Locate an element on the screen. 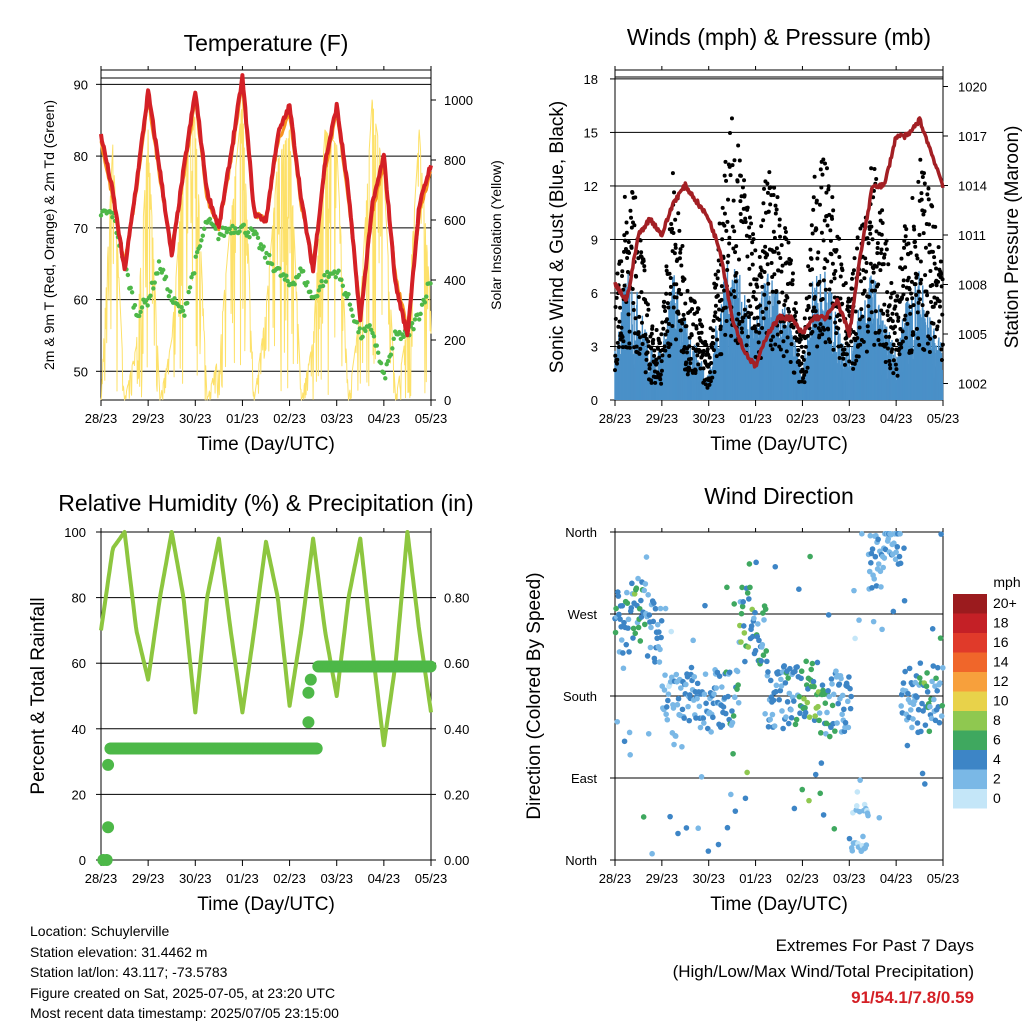 Image resolution: width=1024 pixels, height=1024 pixels. x-tick-label: 01/23 is located at coordinates (242, 878).